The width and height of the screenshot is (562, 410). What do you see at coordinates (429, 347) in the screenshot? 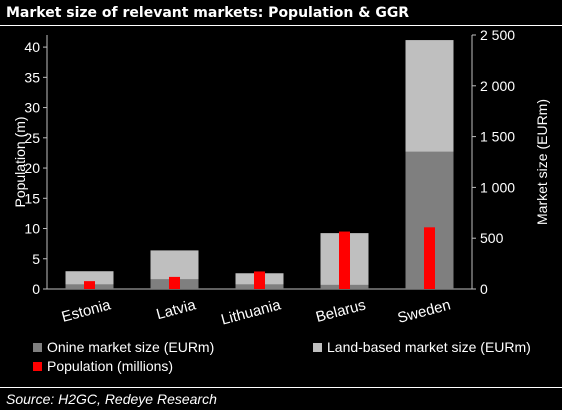
I see `legend-label: Land-based market size (EURm)` at bounding box center [429, 347].